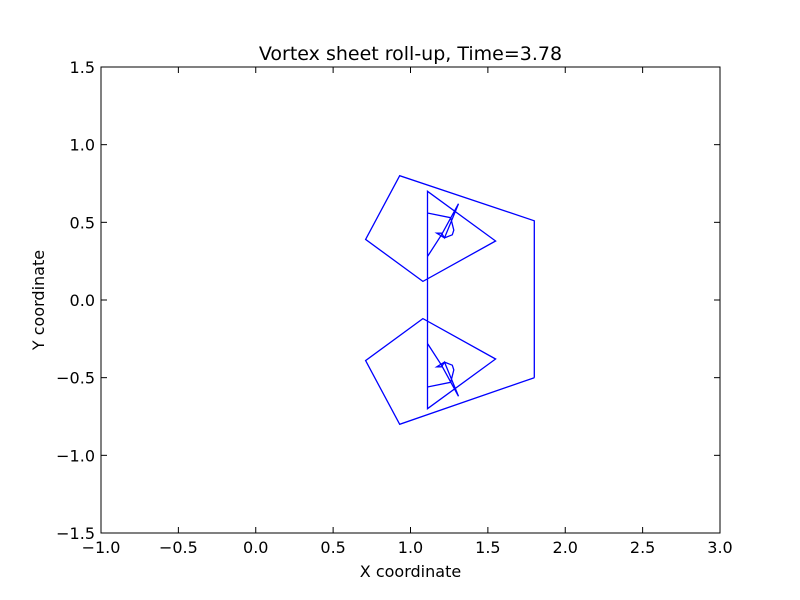 The width and height of the screenshot is (800, 600). I want to click on y-axis-title: Y coordinate, so click(38, 300).